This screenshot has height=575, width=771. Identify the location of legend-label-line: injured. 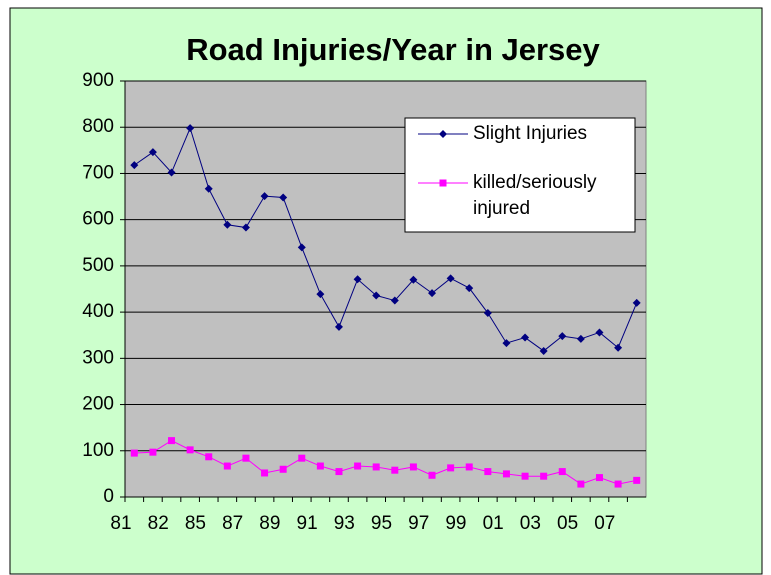
(501, 208).